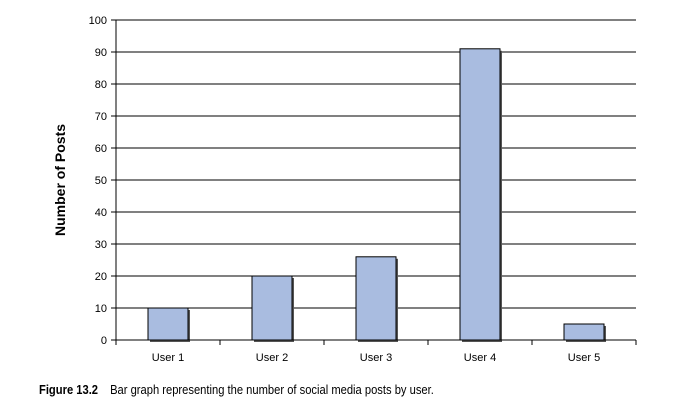  I want to click on figure-label: Figure 13.2, so click(69, 389).